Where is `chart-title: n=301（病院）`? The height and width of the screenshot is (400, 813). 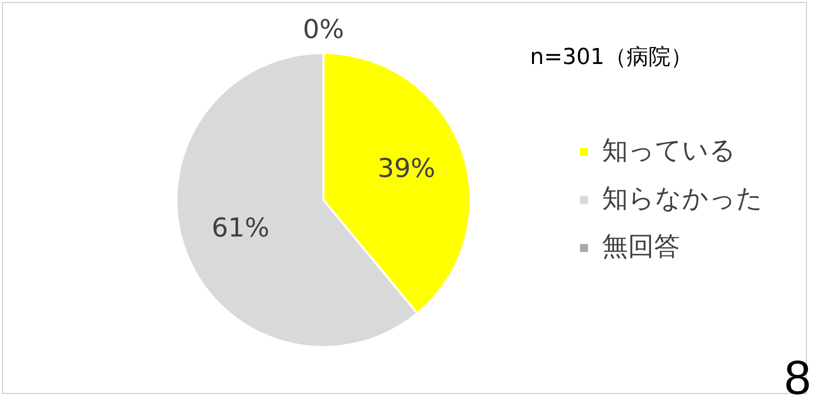
chart-title: n=301（病院） is located at coordinates (611, 58).